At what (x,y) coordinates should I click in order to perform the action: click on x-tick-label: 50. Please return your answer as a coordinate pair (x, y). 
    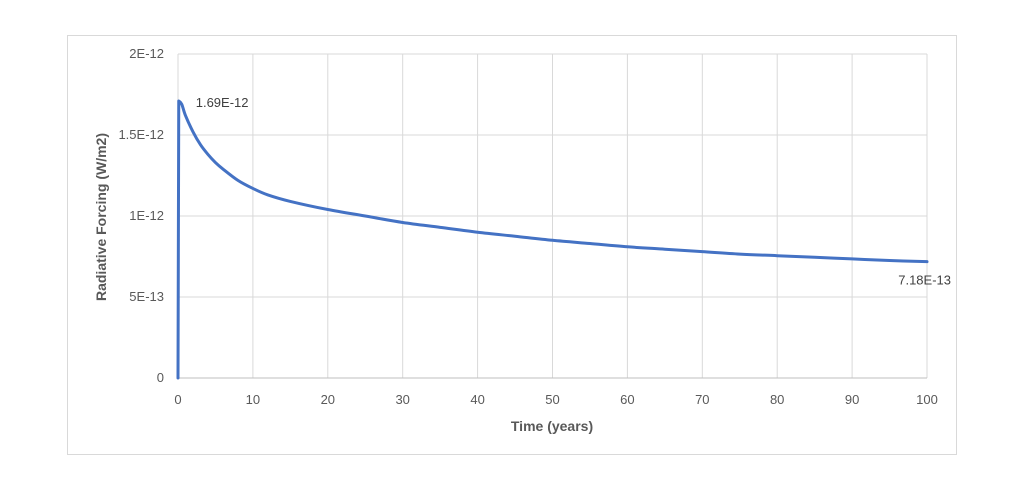
    Looking at the image, I should click on (552, 399).